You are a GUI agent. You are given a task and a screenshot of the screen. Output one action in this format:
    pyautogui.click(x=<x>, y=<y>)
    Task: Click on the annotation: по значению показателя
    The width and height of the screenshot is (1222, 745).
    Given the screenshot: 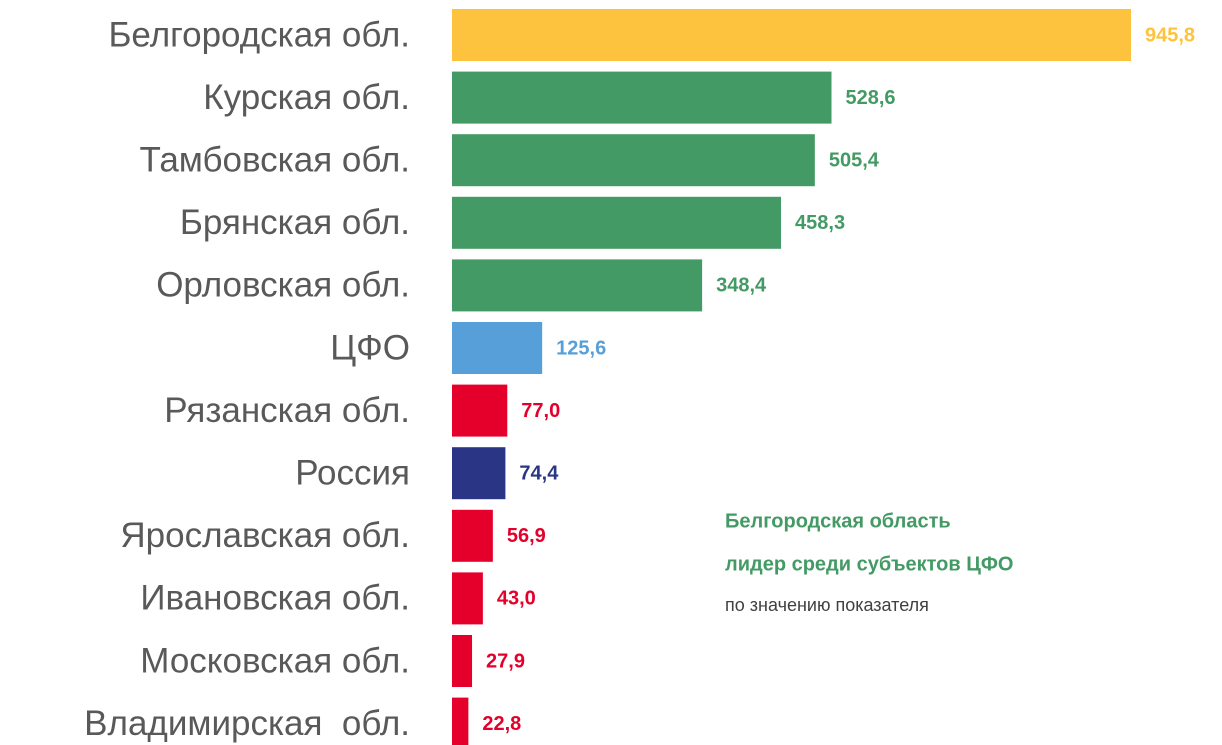 What is the action you would take?
    pyautogui.click(x=827, y=605)
    